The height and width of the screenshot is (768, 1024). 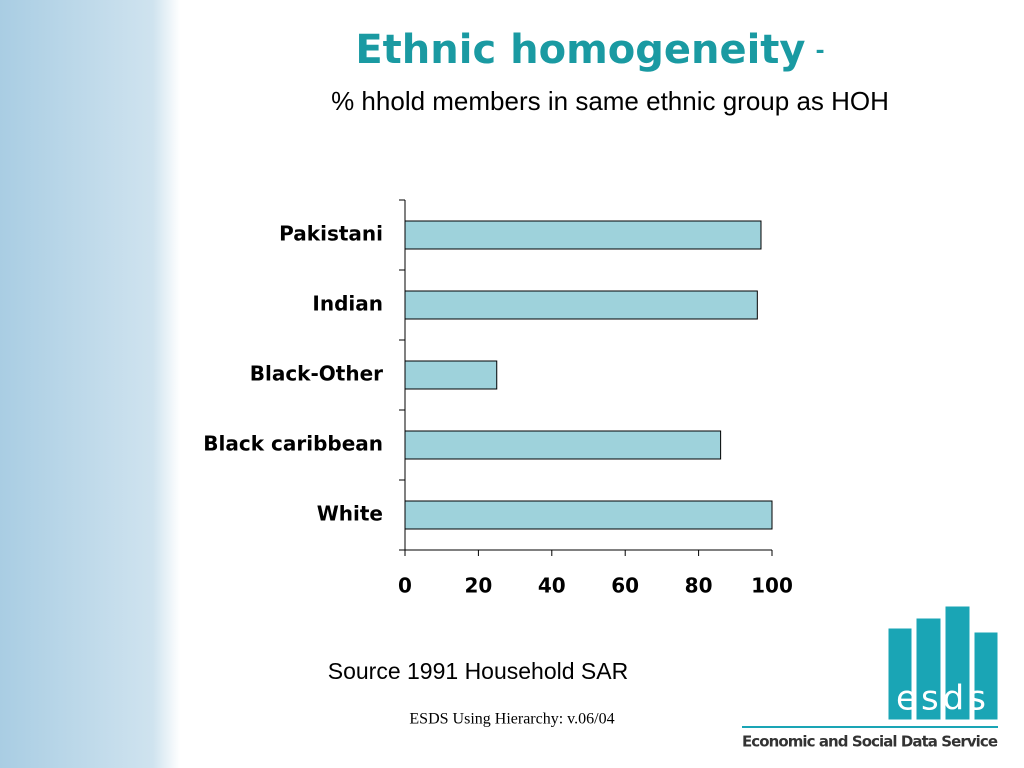 I want to click on x-tick-label: 60, so click(x=625, y=586).